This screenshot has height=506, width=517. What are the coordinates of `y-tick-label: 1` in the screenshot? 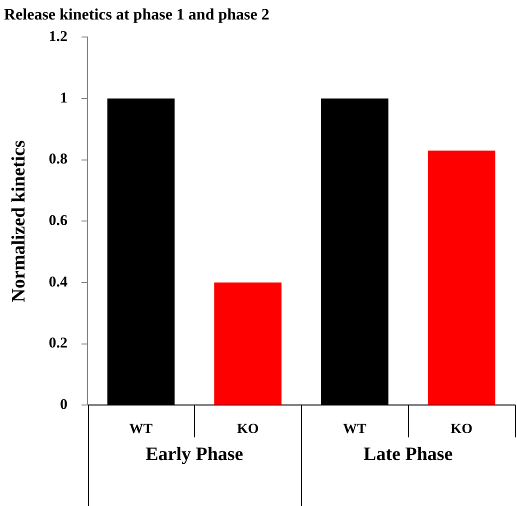 It's located at (64, 98).